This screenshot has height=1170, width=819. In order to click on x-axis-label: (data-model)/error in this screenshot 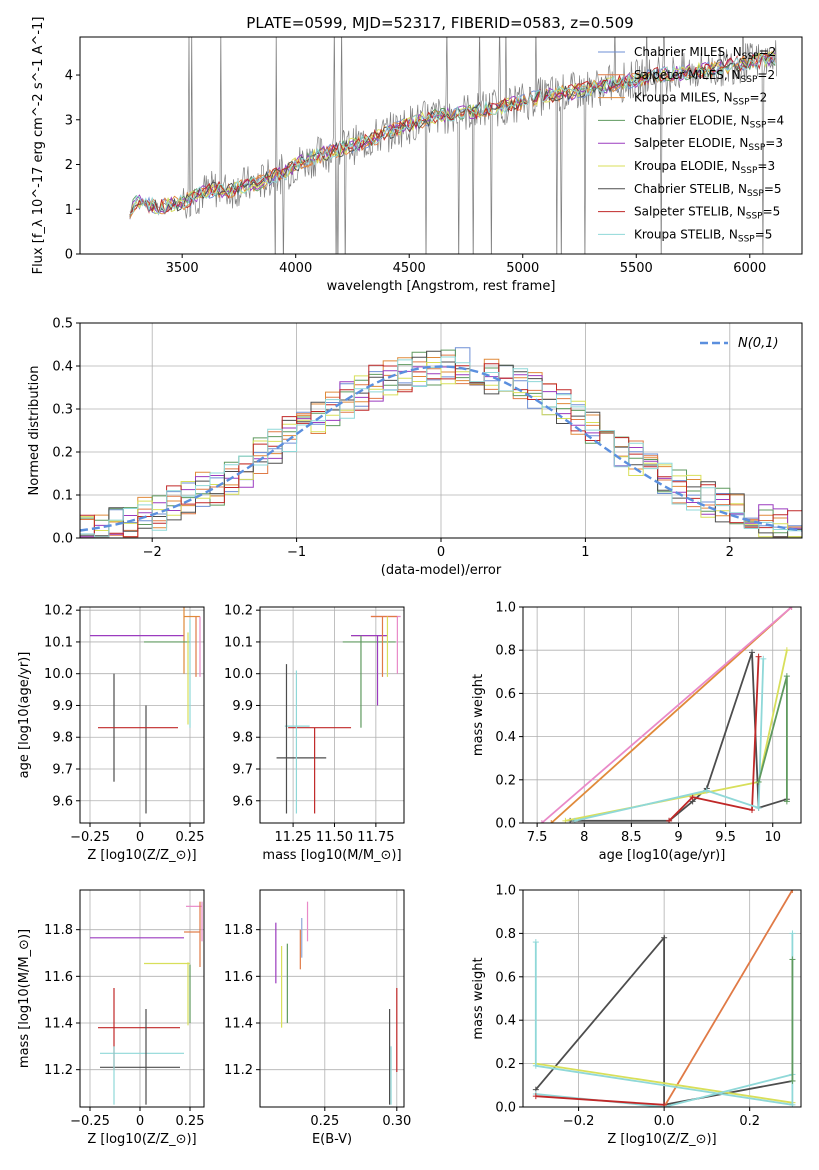, I will do `click(441, 570)`.